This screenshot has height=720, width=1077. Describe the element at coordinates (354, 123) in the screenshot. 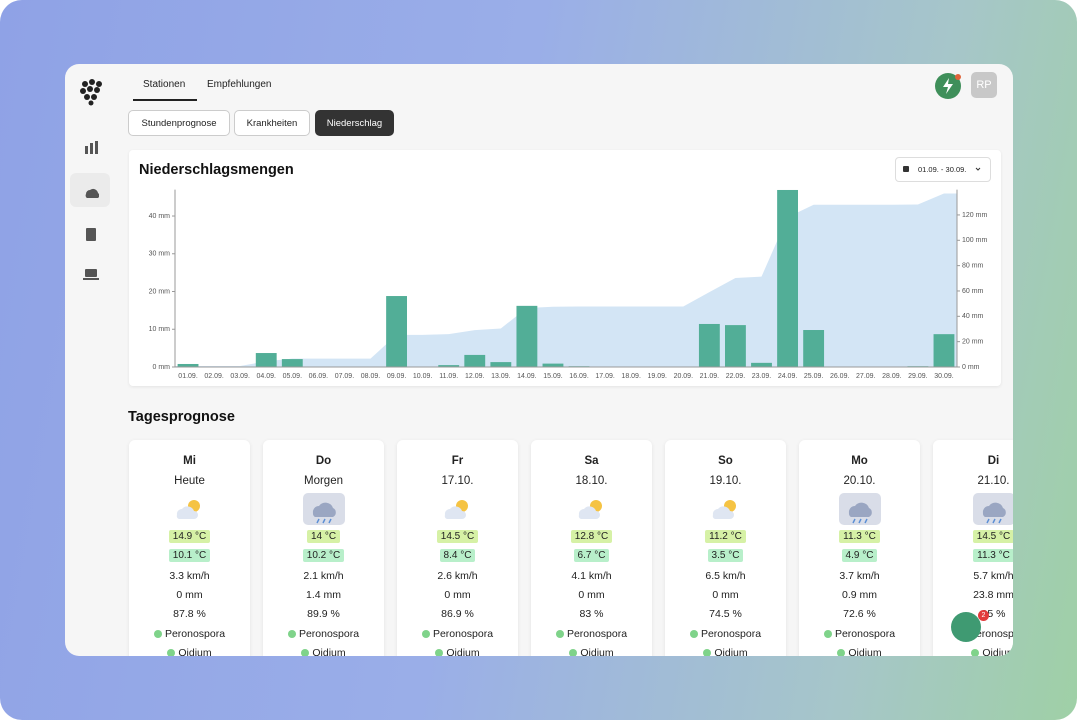

I see `view-button: Niederschlag` at that location.